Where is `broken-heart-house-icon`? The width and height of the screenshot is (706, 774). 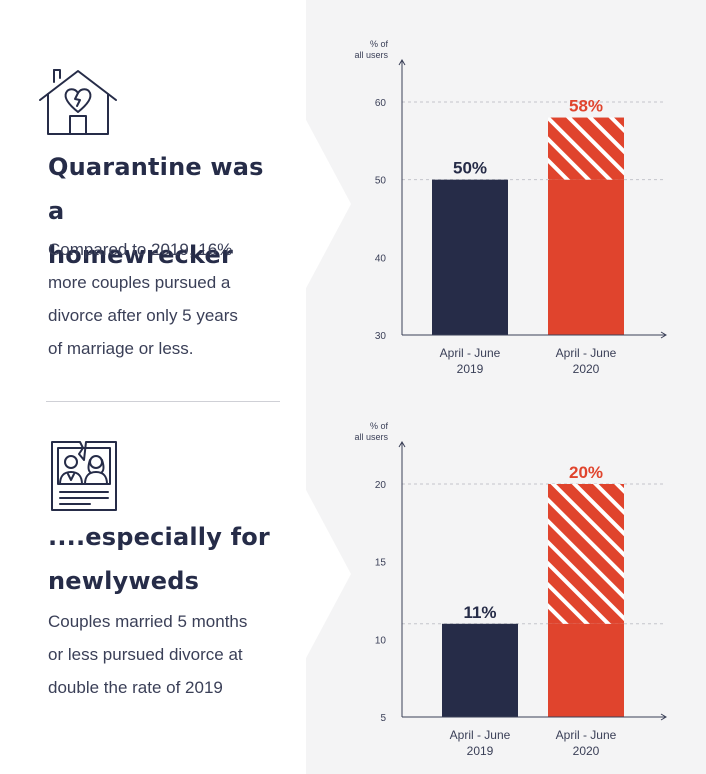
broken-heart-house-icon is located at coordinates (78, 102).